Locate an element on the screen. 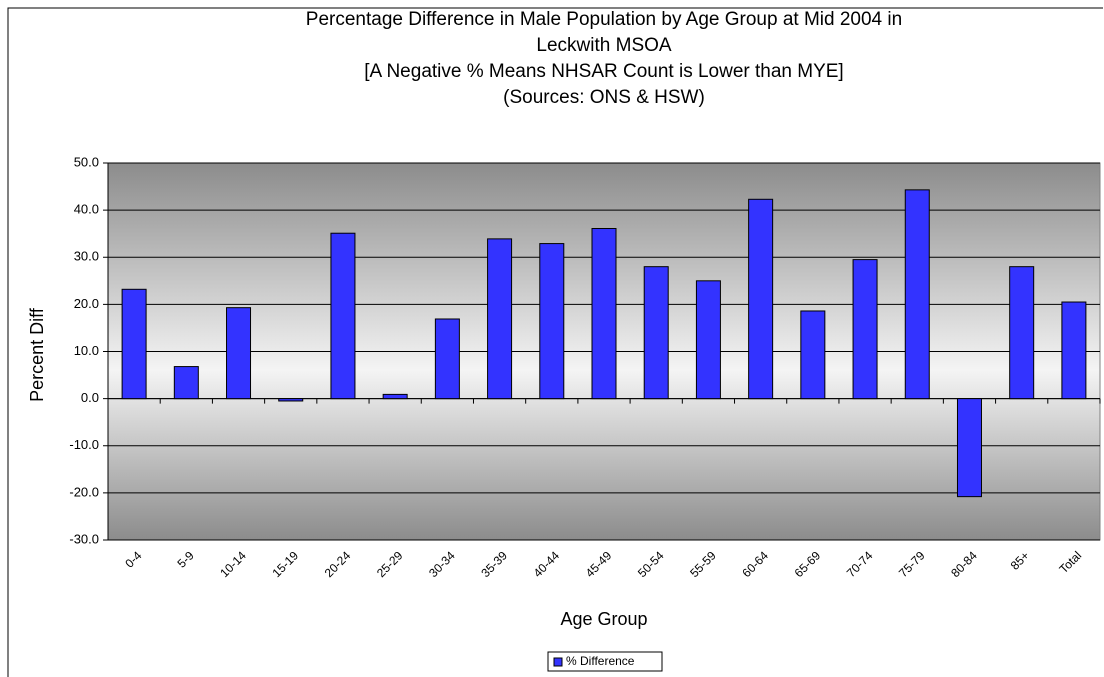 This screenshot has height=677, width=1104. y-axis-title: Percent Diff is located at coordinates (37, 354).